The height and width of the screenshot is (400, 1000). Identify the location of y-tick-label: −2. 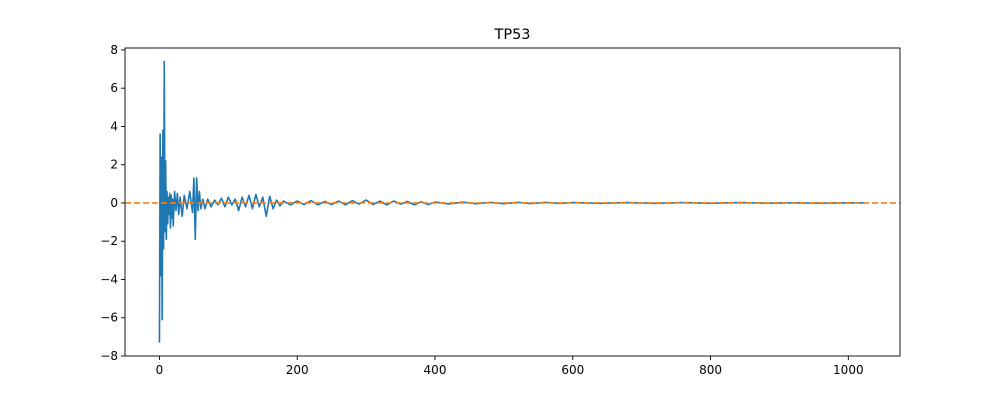
(109, 241).